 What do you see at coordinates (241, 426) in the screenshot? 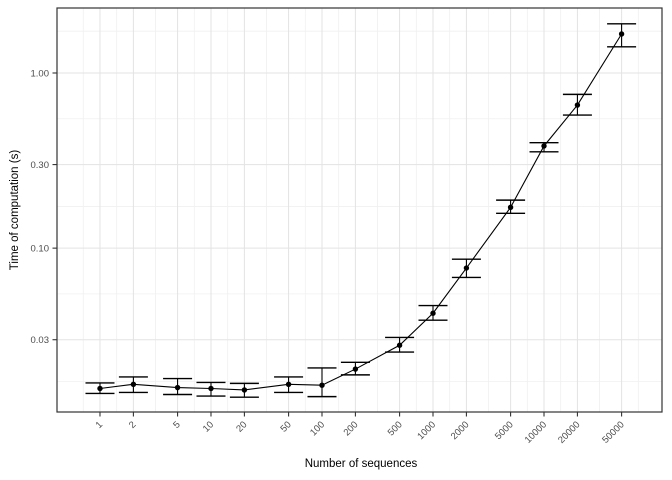
I see `x-tick-label: 20` at bounding box center [241, 426].